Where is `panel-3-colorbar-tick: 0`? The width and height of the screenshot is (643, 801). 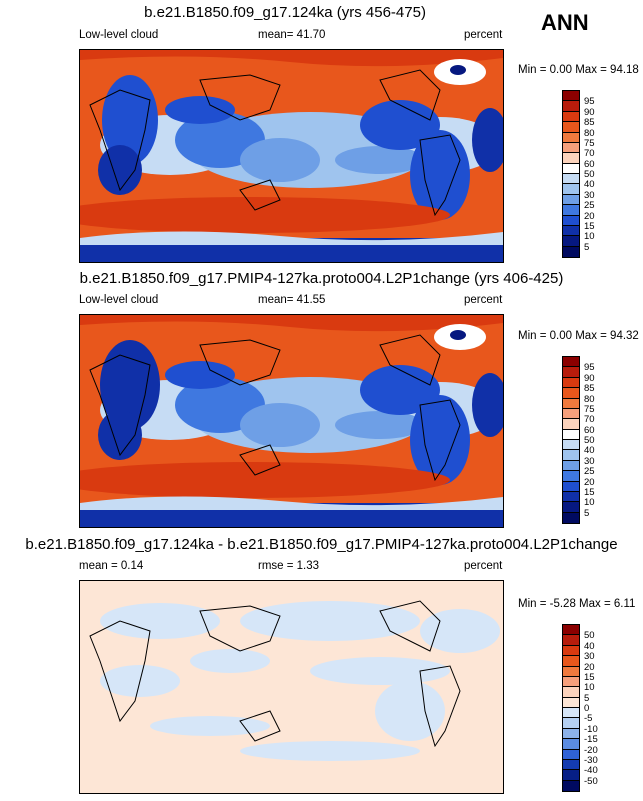 panel-3-colorbar-tick: 0 is located at coordinates (587, 708).